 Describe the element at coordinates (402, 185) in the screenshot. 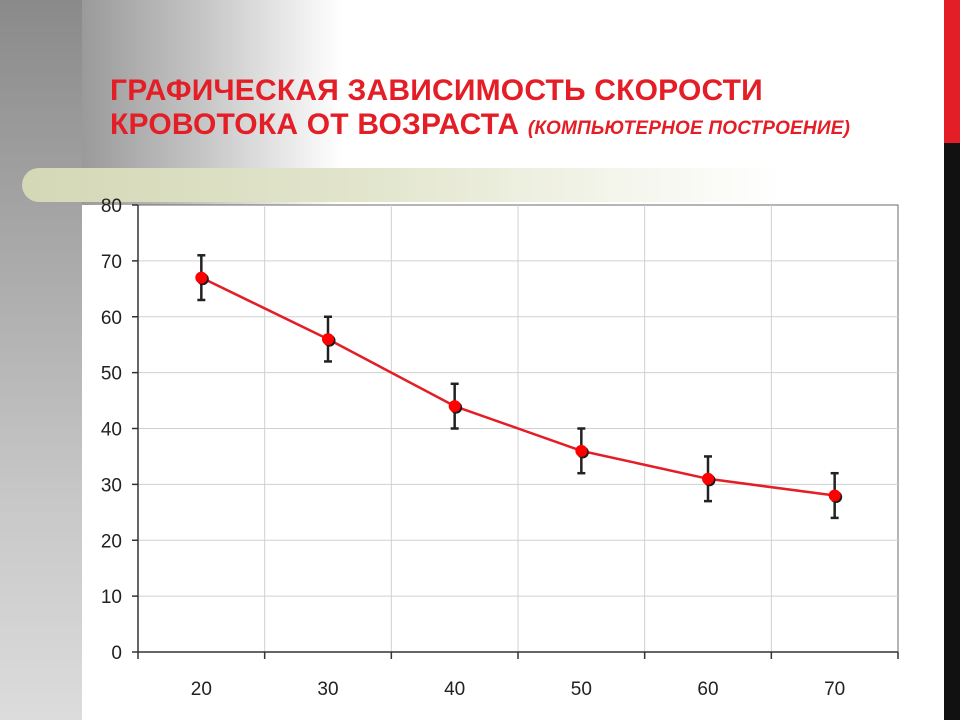

I see `title-accent-bar` at that location.